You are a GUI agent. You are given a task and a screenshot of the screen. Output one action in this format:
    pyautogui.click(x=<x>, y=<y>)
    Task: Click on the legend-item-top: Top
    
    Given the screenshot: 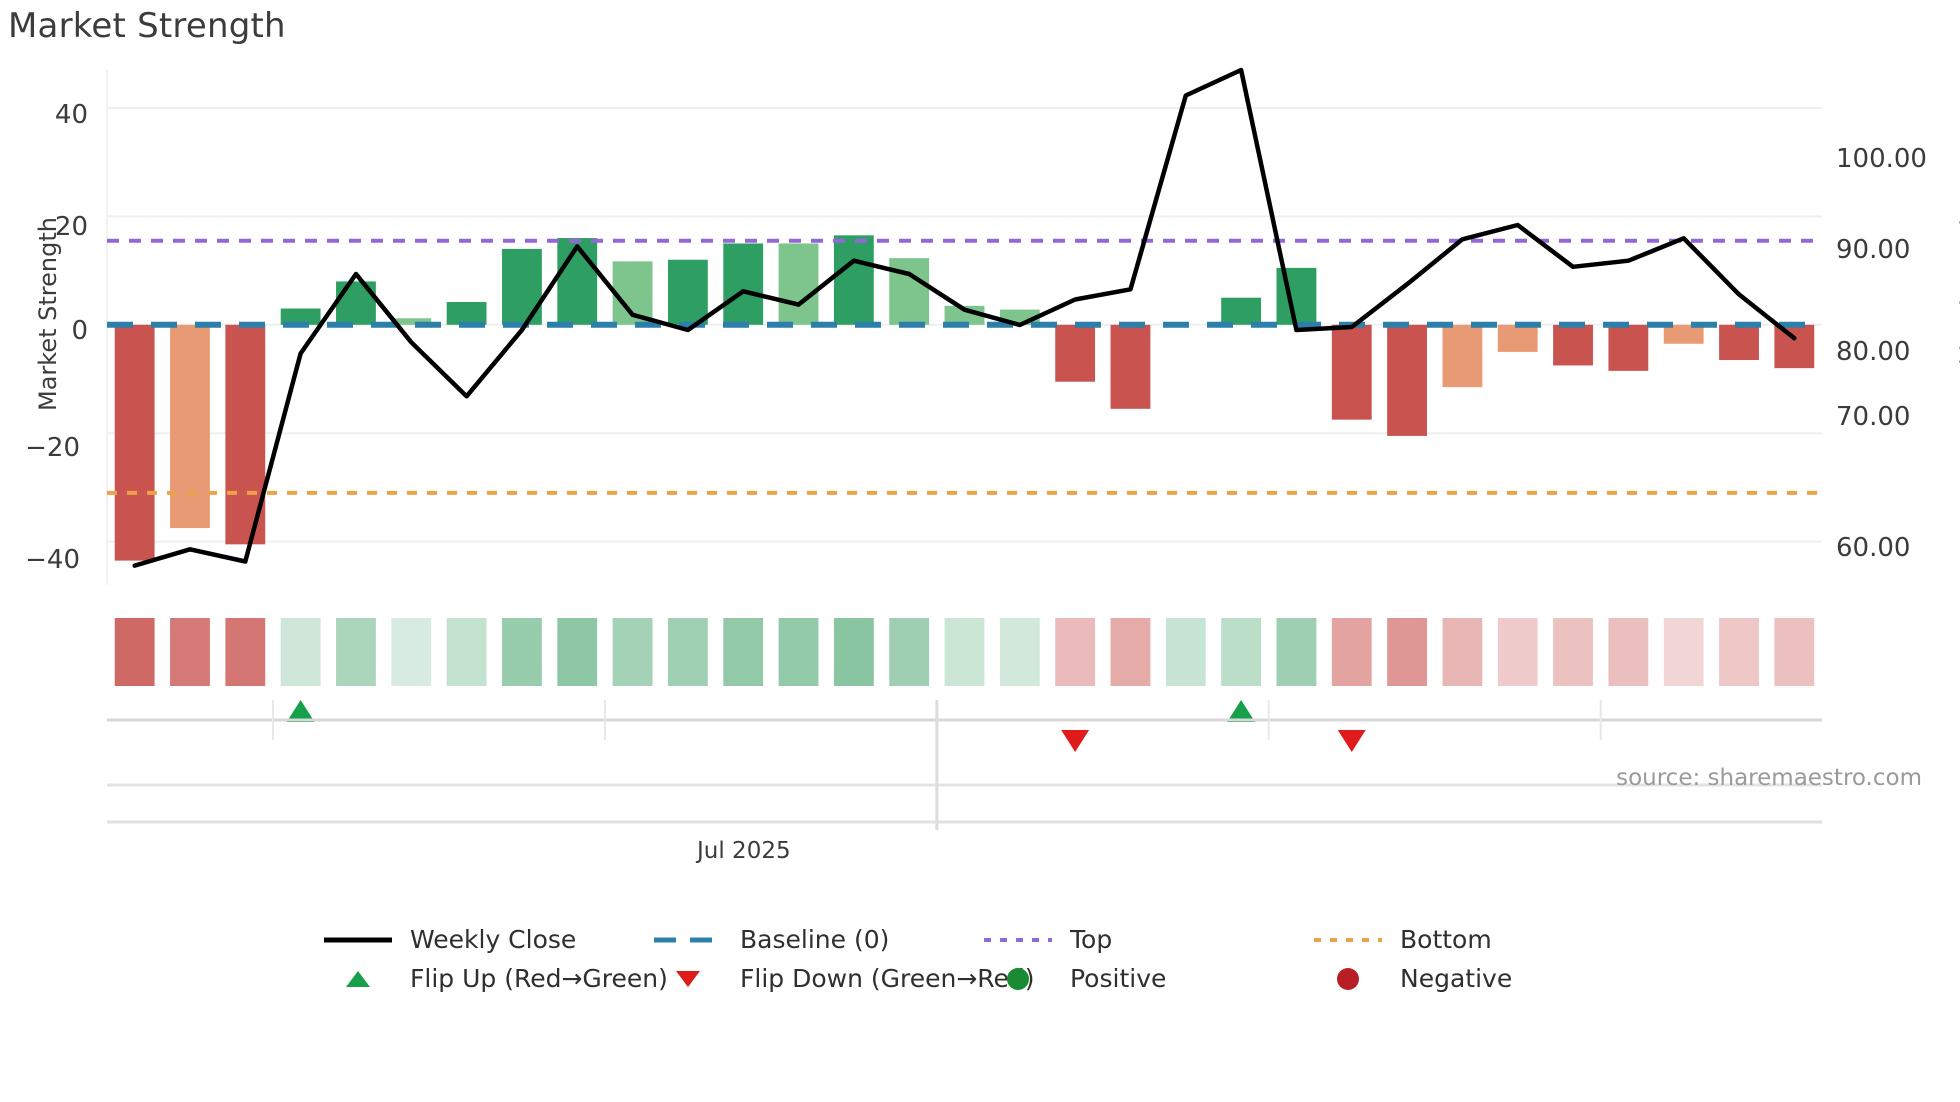 What is the action you would take?
    pyautogui.click(x=1145, y=939)
    